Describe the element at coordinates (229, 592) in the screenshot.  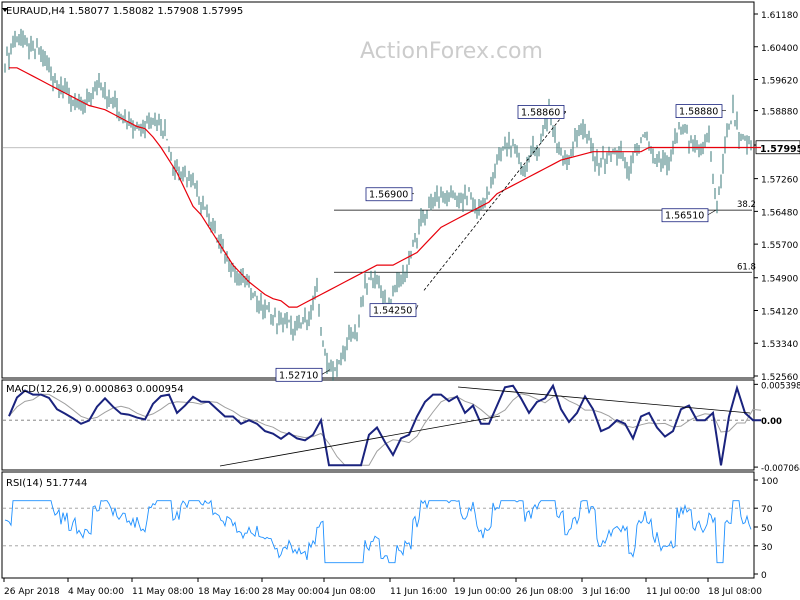
I see `x-tick-label: 18 May 16:00` at that location.